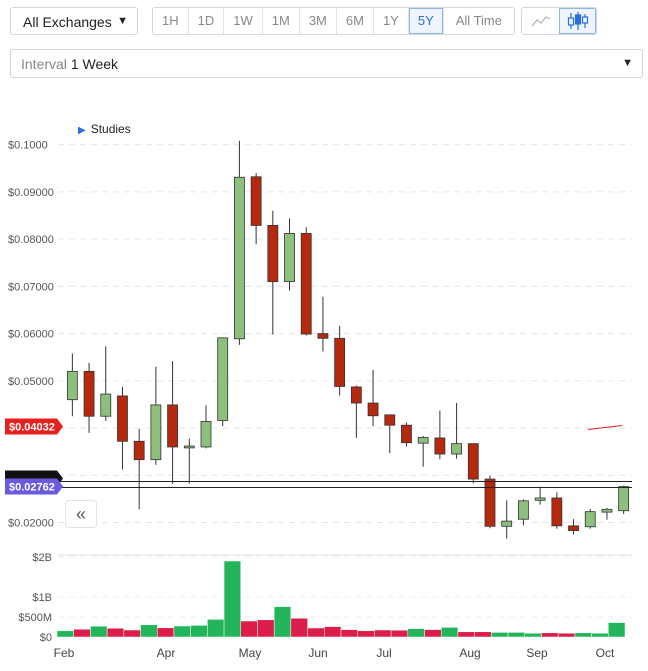  What do you see at coordinates (110, 129) in the screenshot?
I see `studies-label: Studies` at bounding box center [110, 129].